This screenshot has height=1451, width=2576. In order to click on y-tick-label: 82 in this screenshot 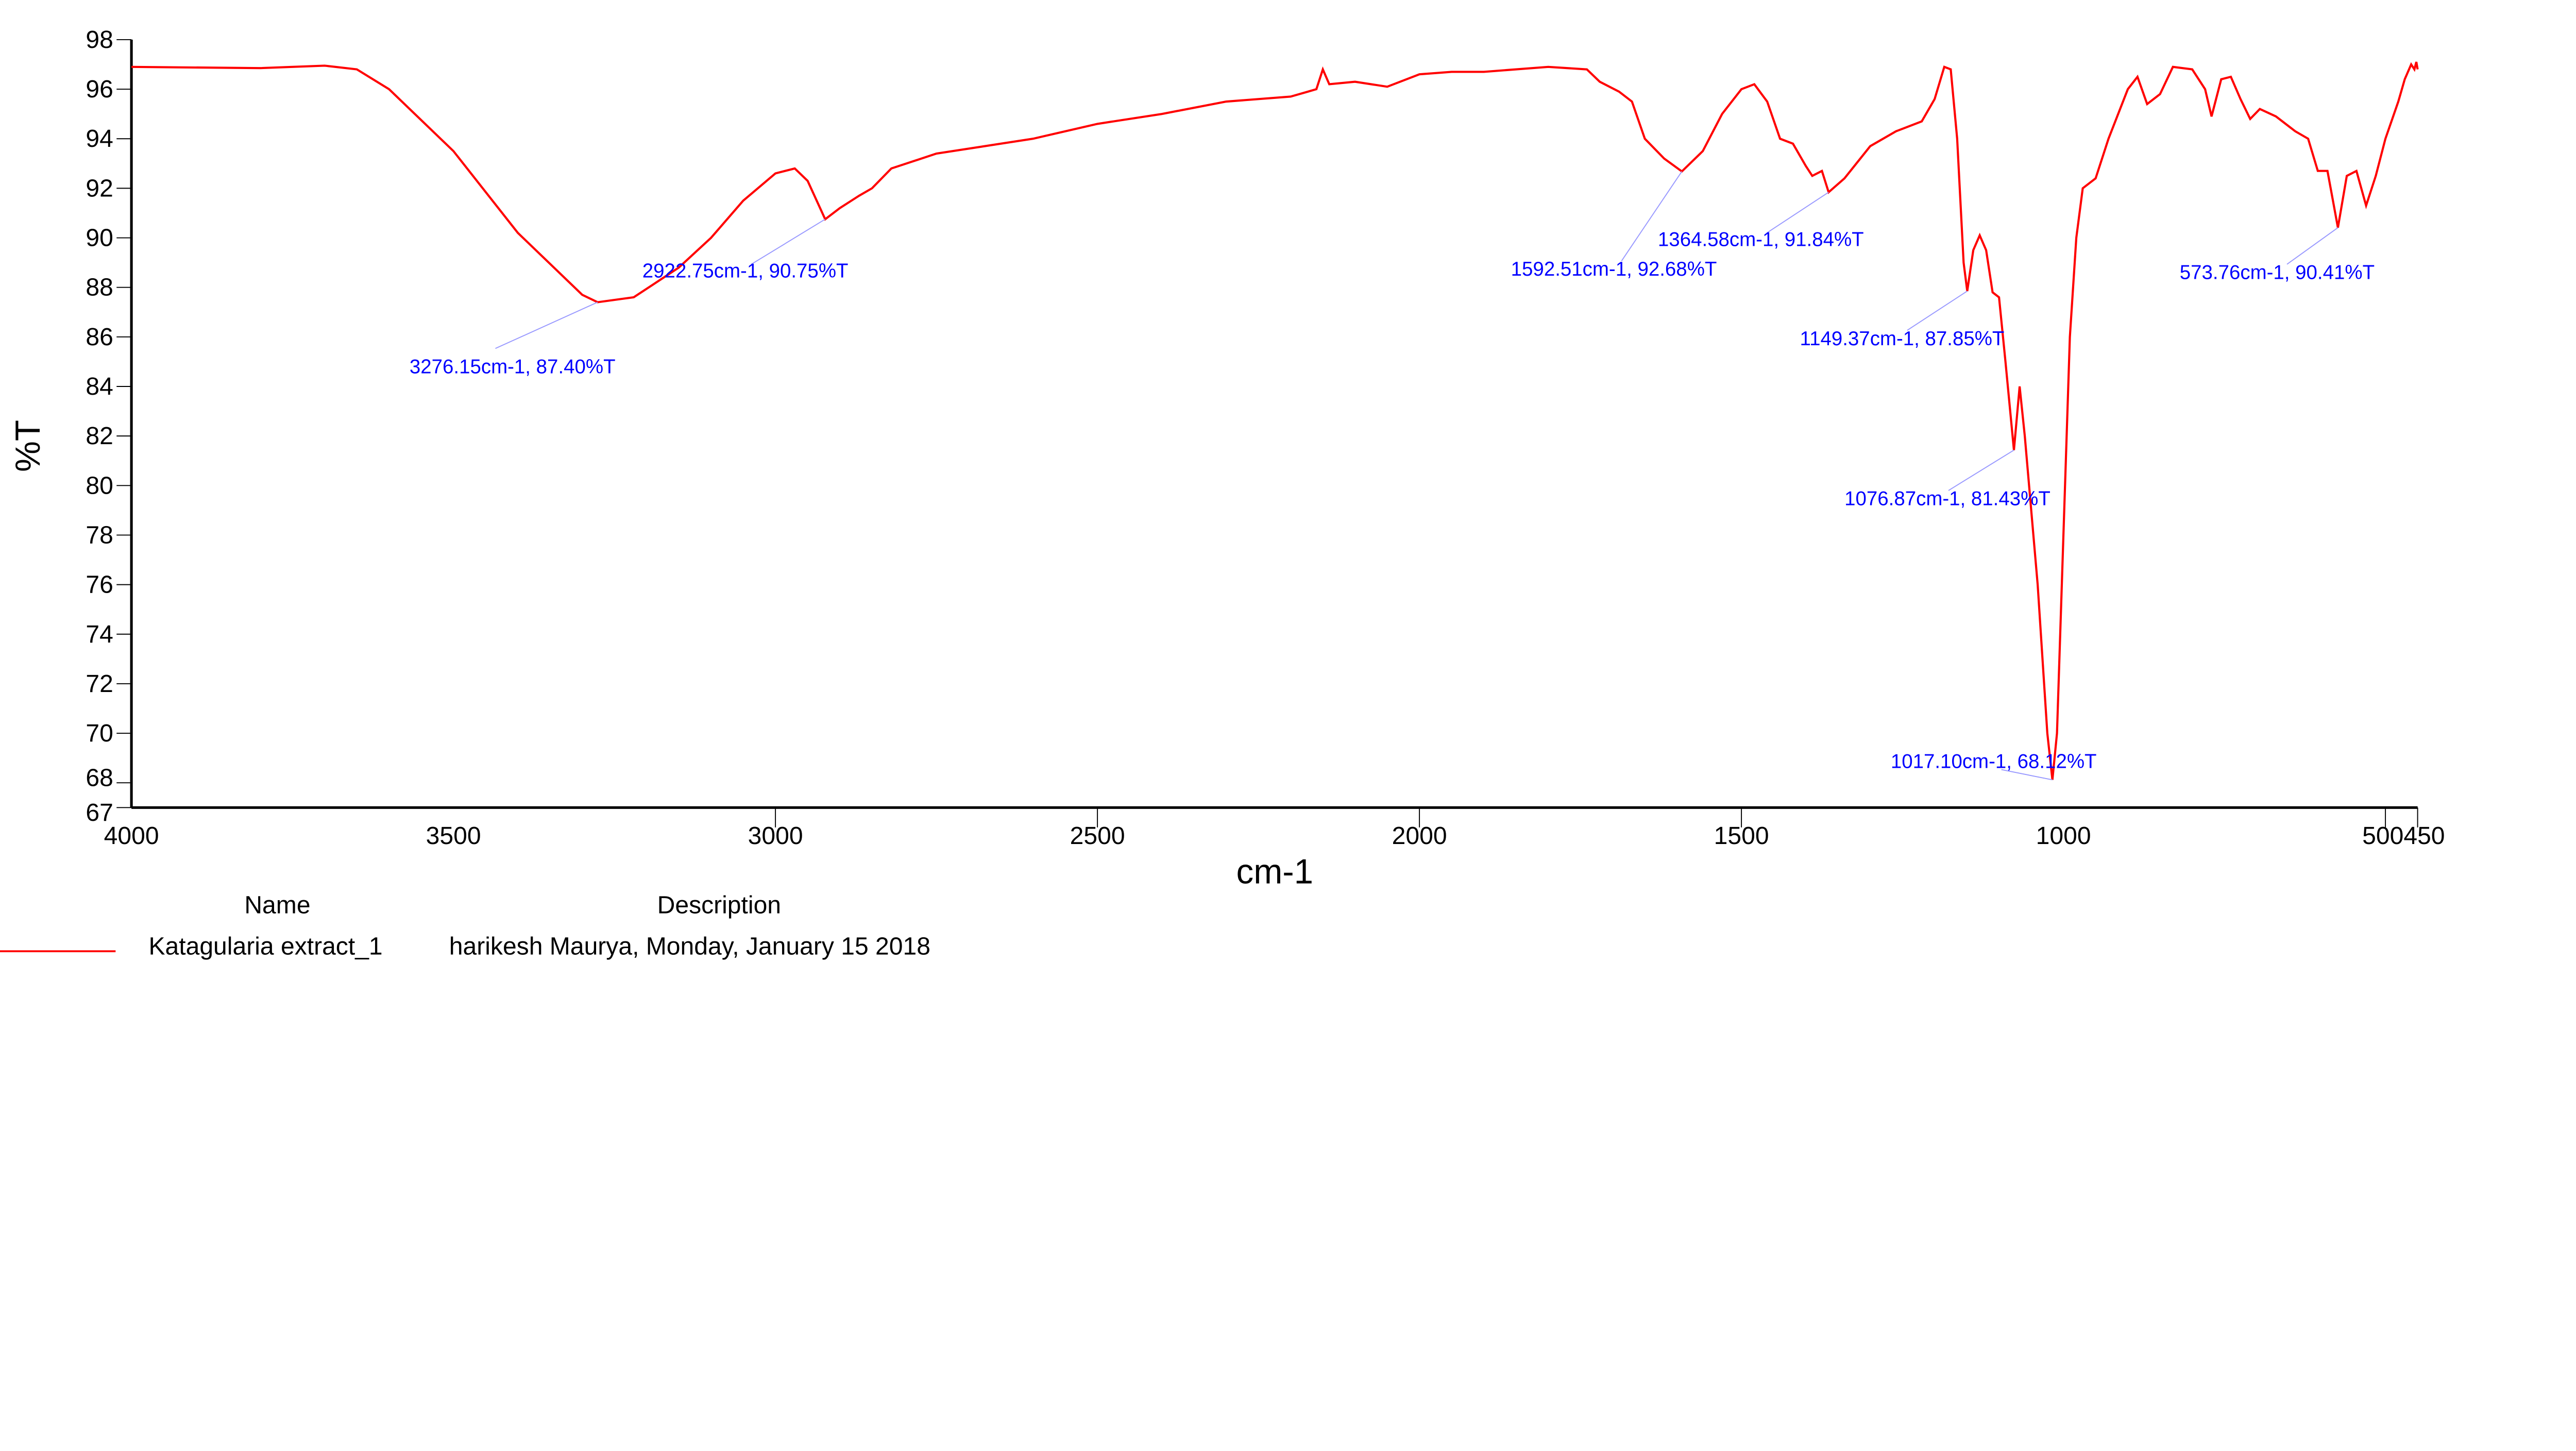, I will do `click(99, 436)`.